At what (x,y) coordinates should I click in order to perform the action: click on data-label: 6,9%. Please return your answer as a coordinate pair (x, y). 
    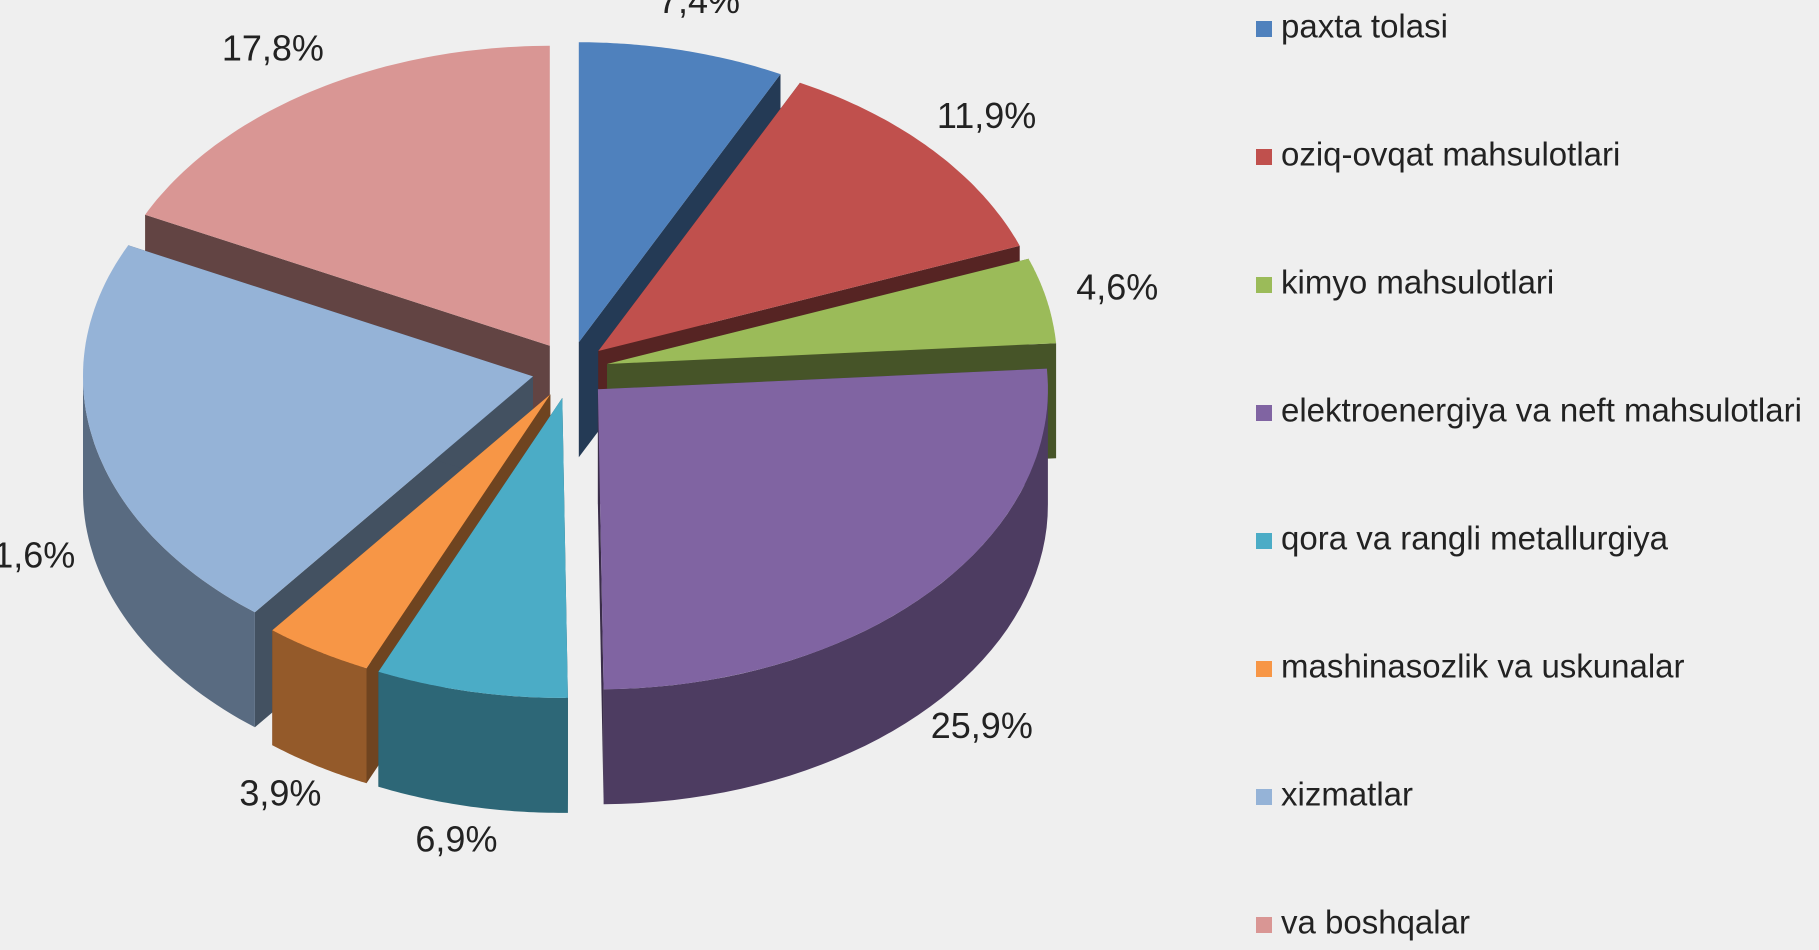
    Looking at the image, I should click on (456, 839).